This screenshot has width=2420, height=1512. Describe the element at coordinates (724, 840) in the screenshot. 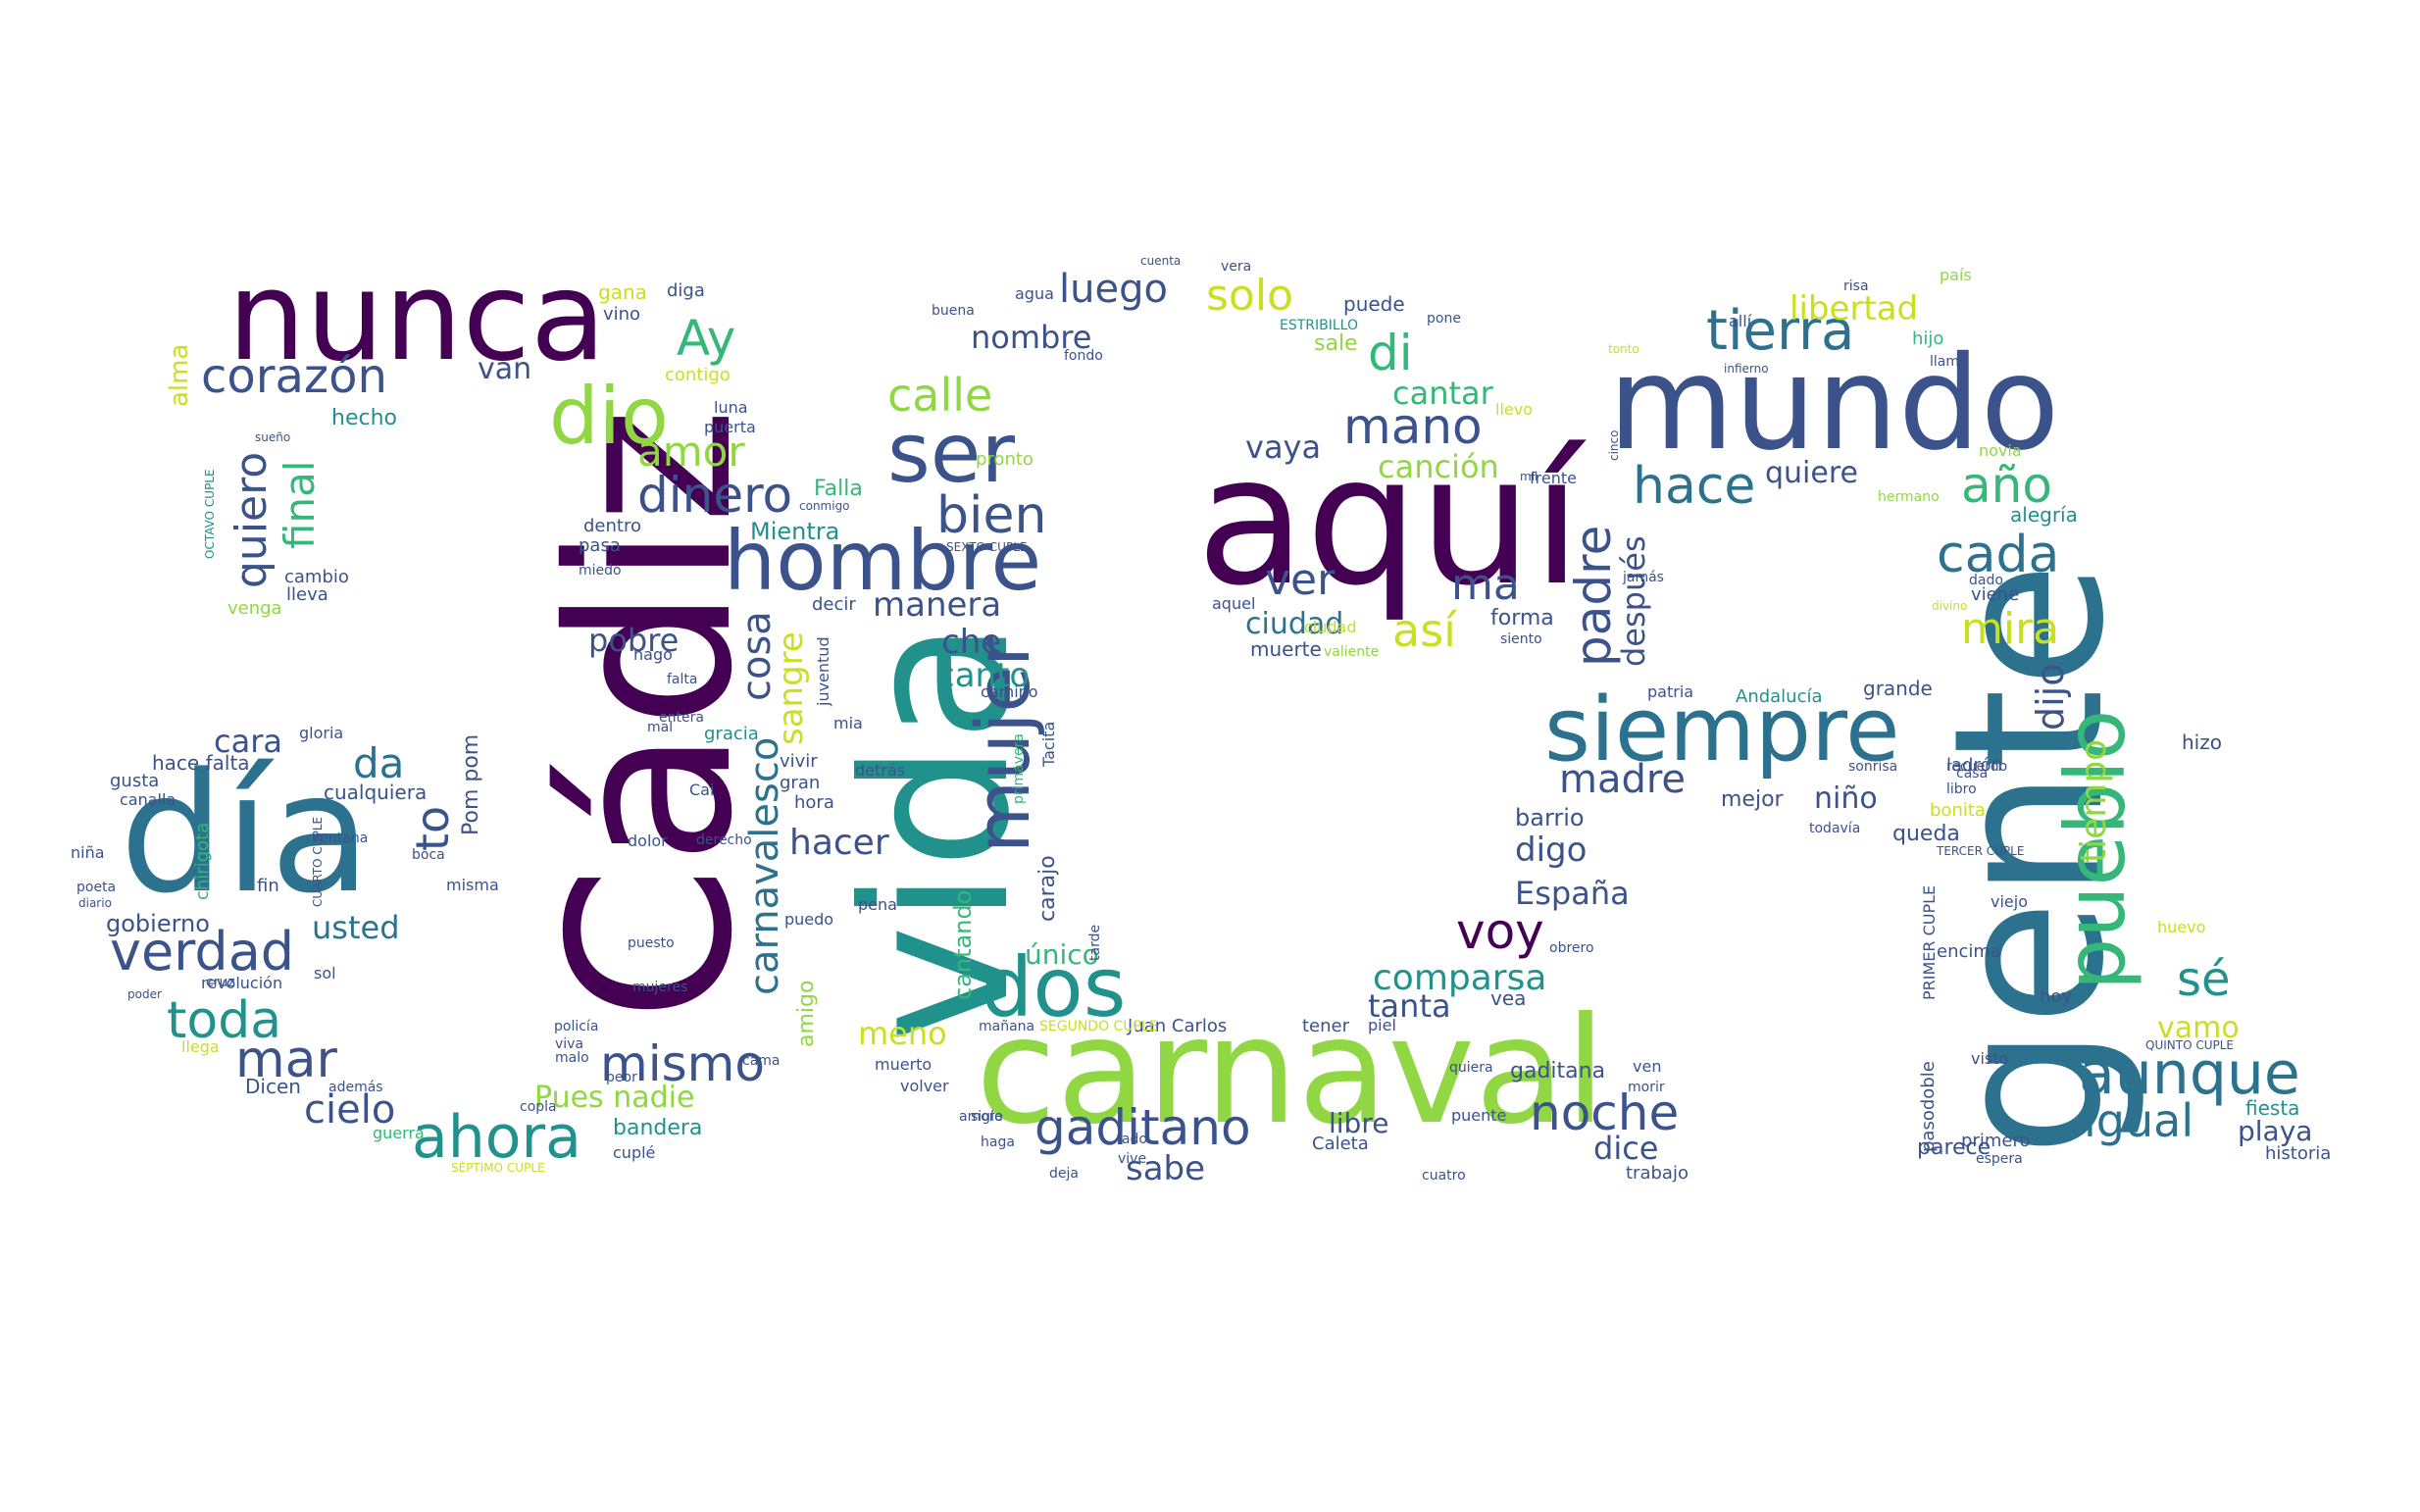

I see `cloud-word: derecho` at that location.